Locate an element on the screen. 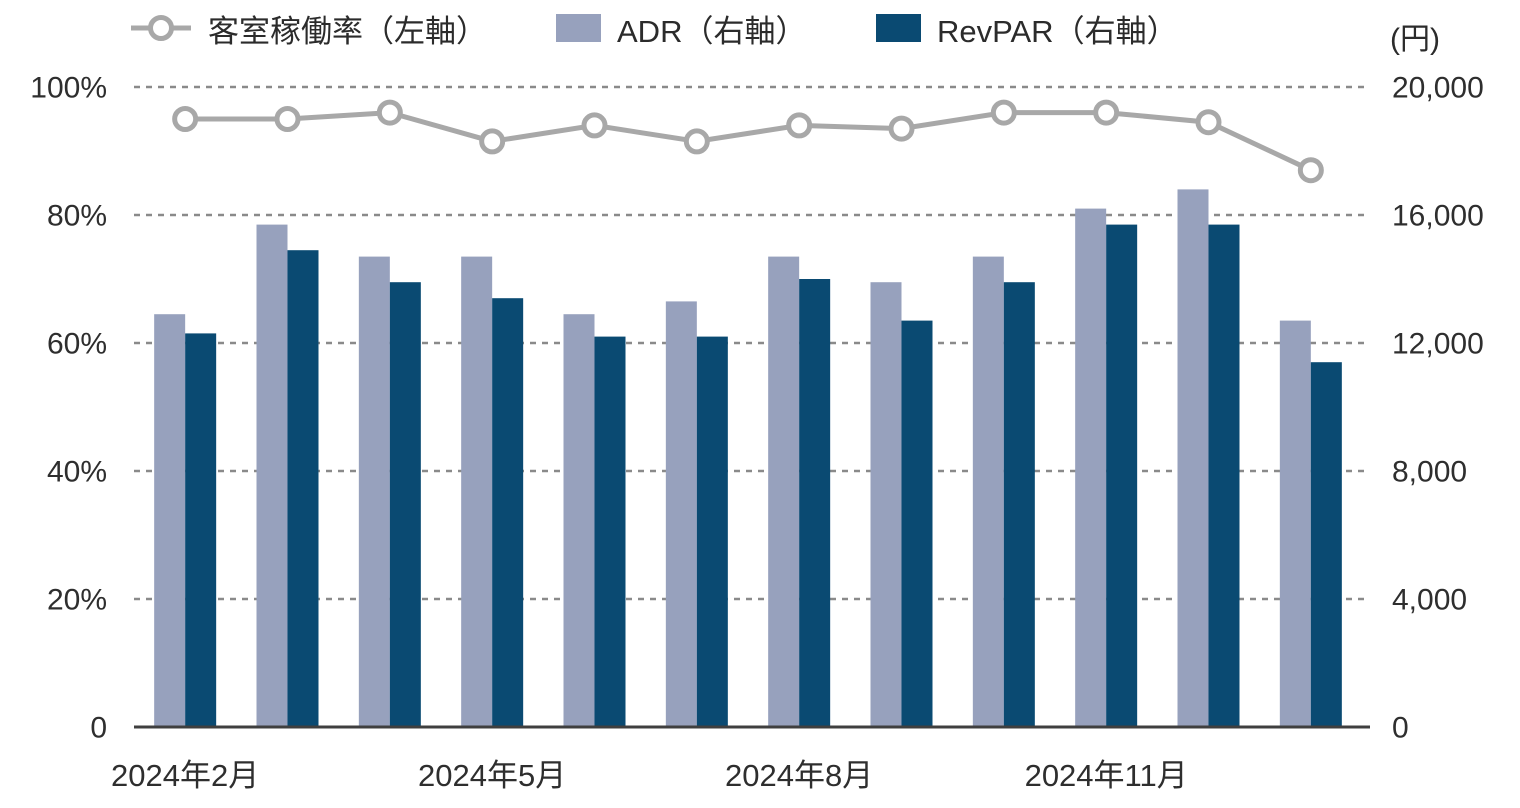 The width and height of the screenshot is (1520, 808). right-axis-tick-label: 0 is located at coordinates (1400, 728).